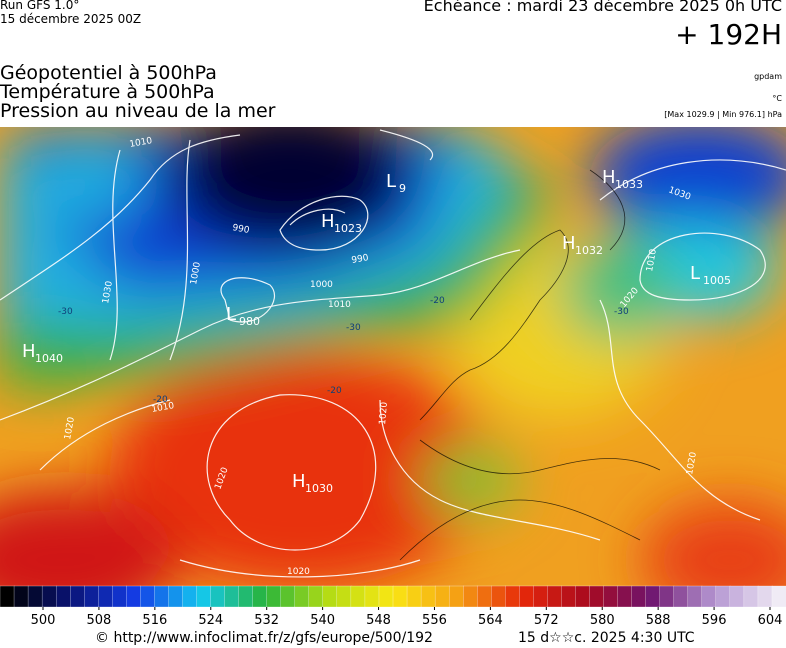 This screenshot has width=786, height=648. What do you see at coordinates (606, 638) in the screenshot?
I see `footer-time: 15 d☆☆c. 2025 4:30 UTC` at bounding box center [606, 638].